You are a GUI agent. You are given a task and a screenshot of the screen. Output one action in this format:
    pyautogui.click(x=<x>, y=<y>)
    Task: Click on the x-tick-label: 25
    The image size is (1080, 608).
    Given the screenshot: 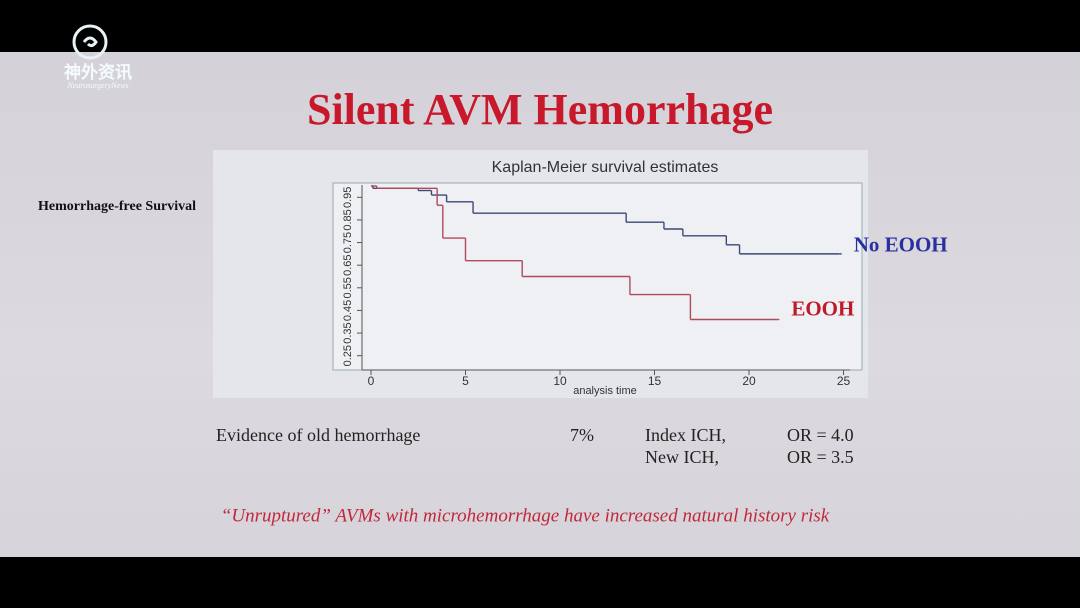 What is the action you would take?
    pyautogui.click(x=844, y=381)
    